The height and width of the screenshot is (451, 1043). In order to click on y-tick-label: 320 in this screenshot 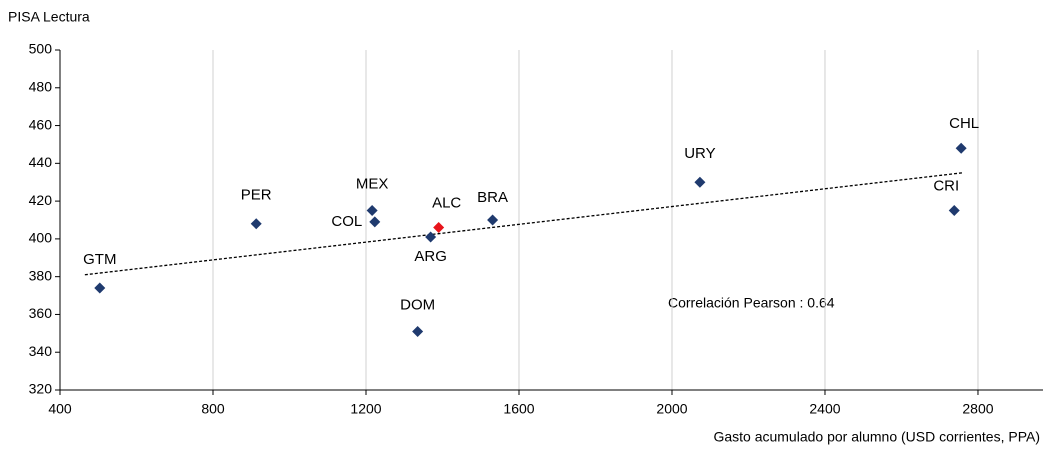, I will do `click(41, 389)`.